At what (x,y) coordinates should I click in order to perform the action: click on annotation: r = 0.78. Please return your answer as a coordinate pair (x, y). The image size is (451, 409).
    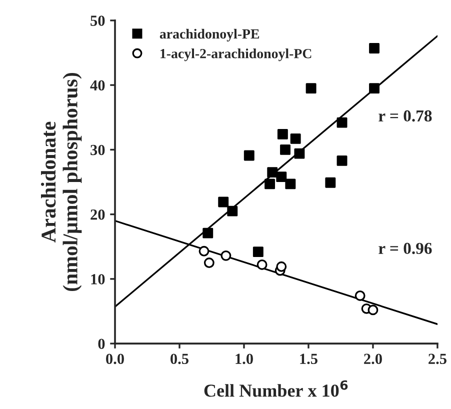
    Looking at the image, I should click on (405, 116).